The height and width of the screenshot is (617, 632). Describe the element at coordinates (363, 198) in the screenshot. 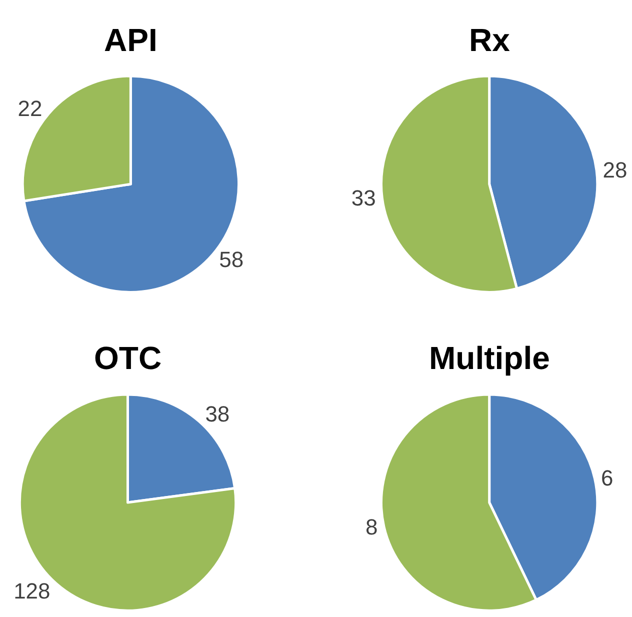

I see `data-label: 33` at that location.